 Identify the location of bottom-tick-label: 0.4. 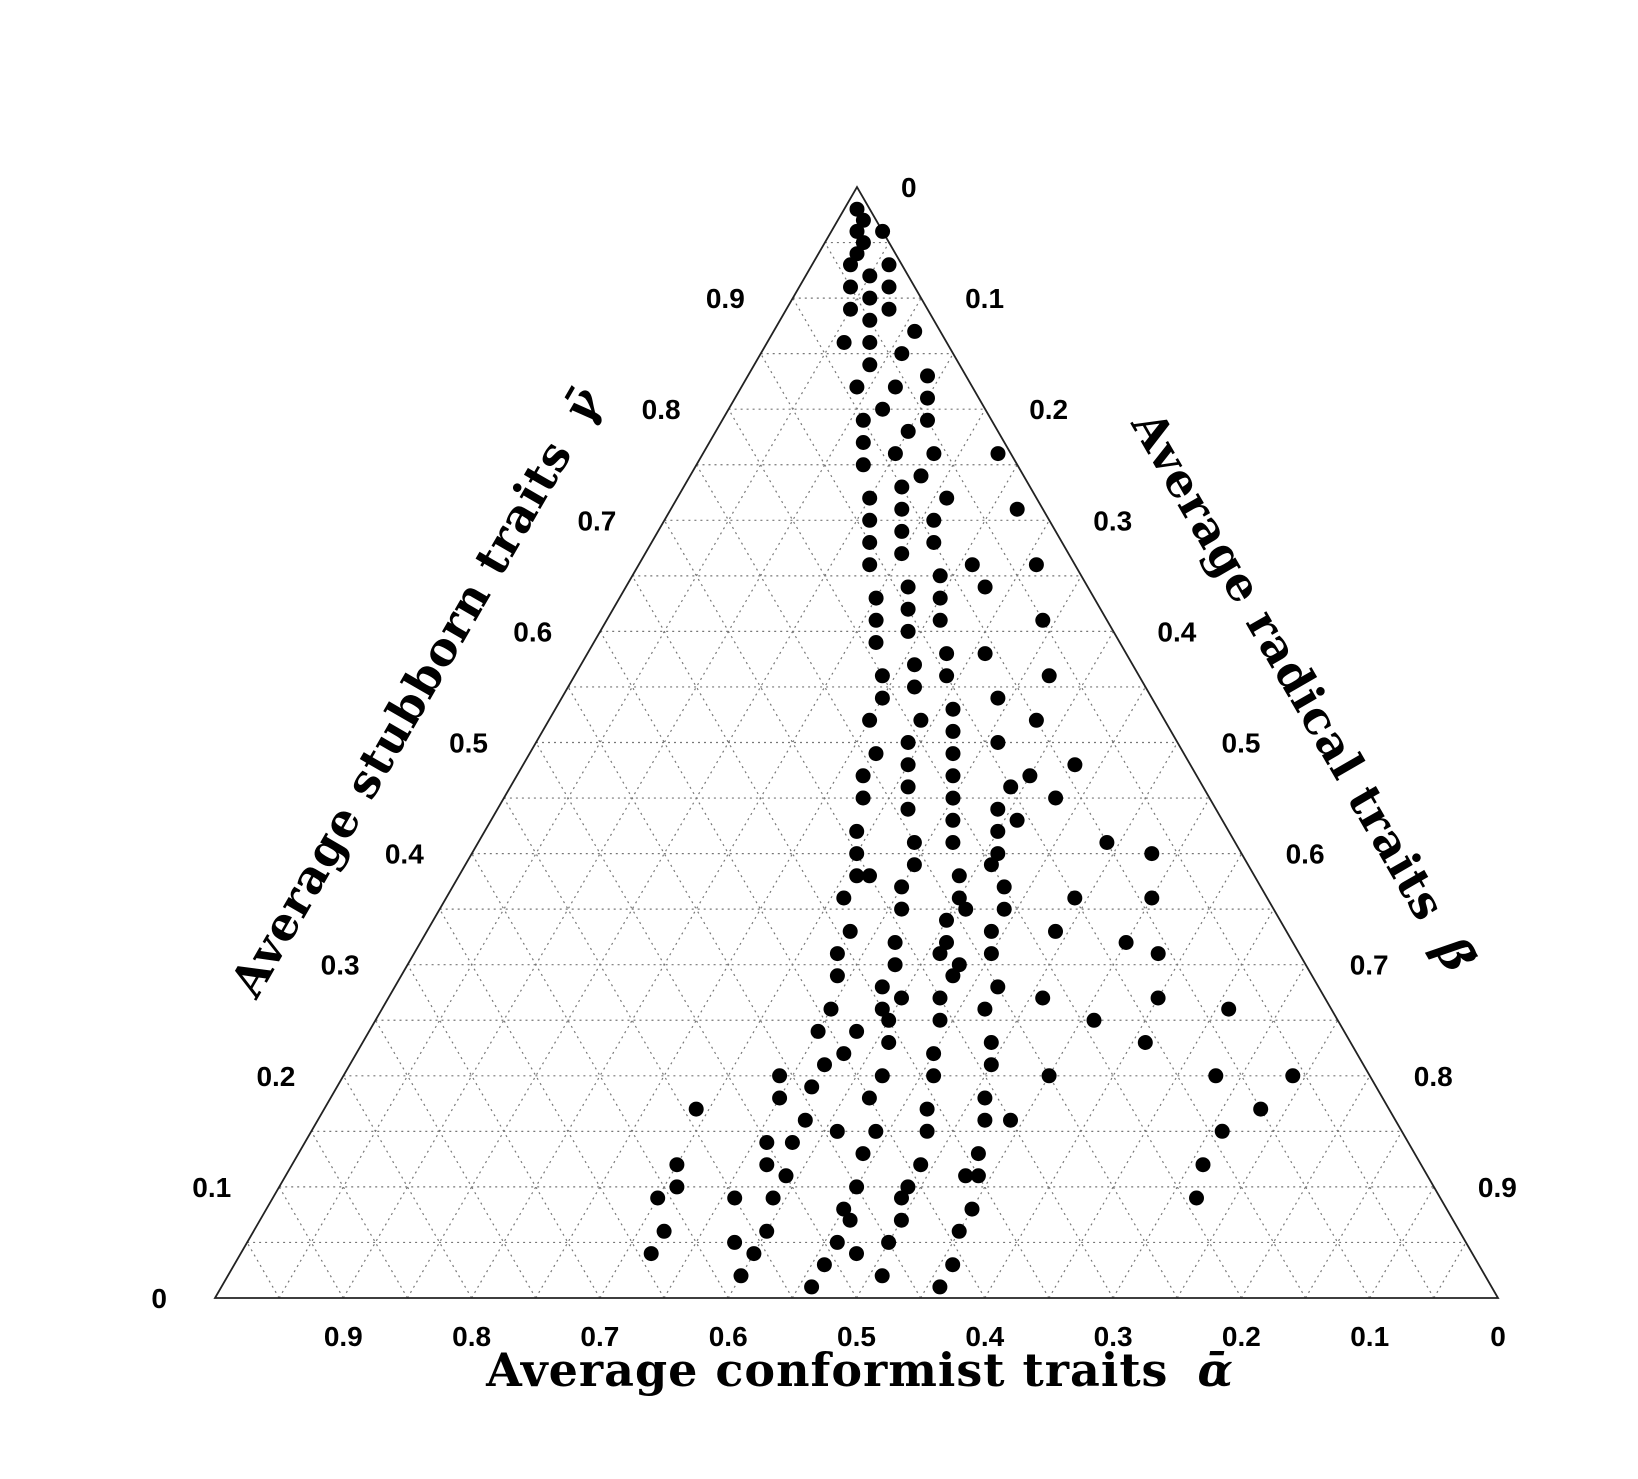
(984, 1336).